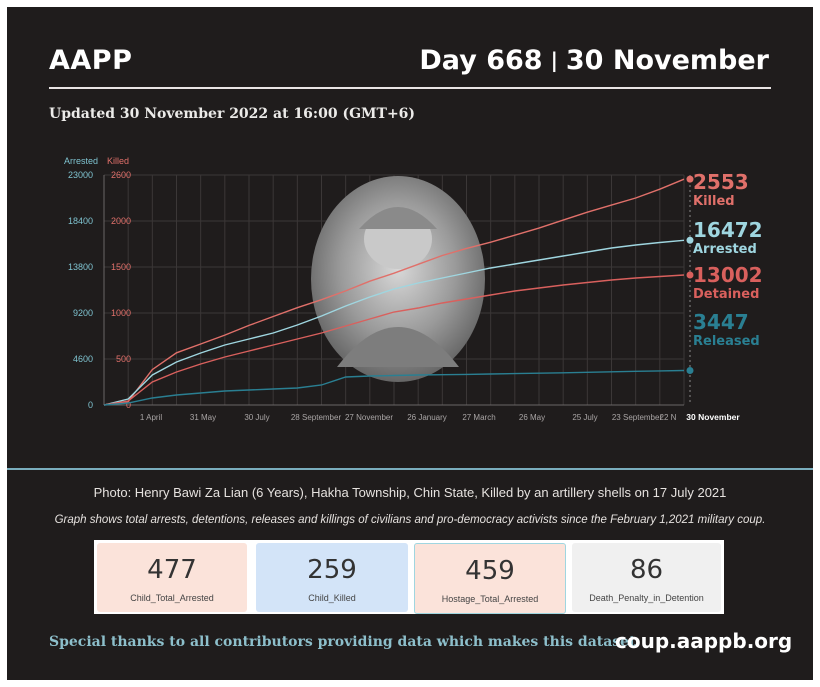 Image resolution: width=820 pixels, height=687 pixels. I want to click on right-tick-label: 2600, so click(121, 175).